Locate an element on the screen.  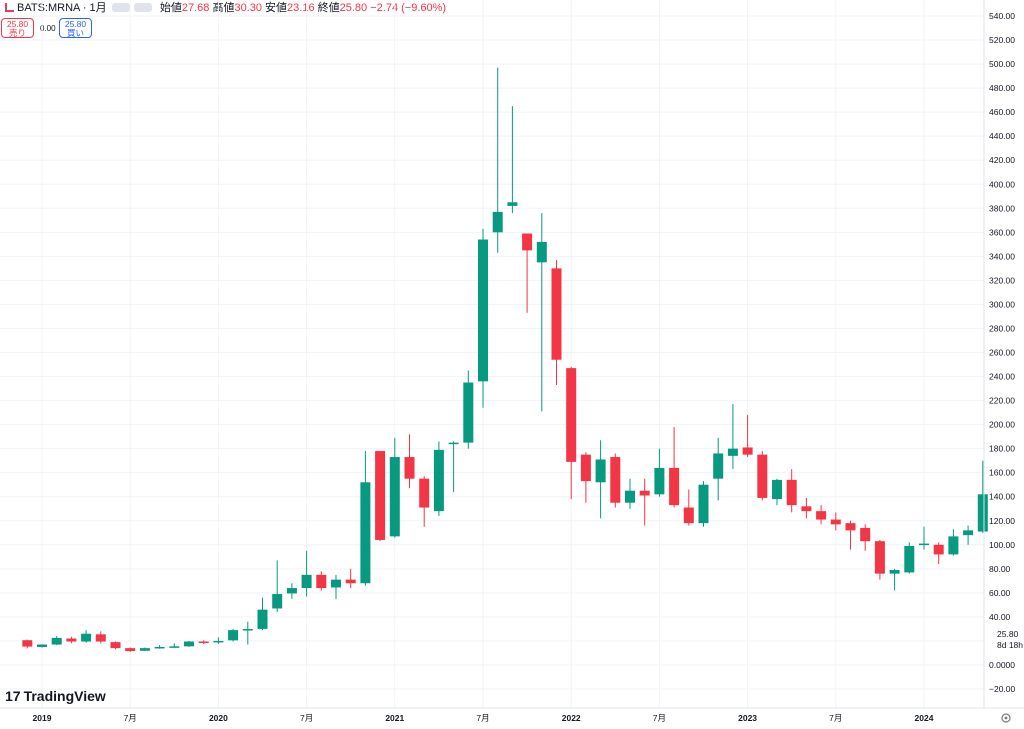
x-tick-label: 2020 is located at coordinates (218, 718).